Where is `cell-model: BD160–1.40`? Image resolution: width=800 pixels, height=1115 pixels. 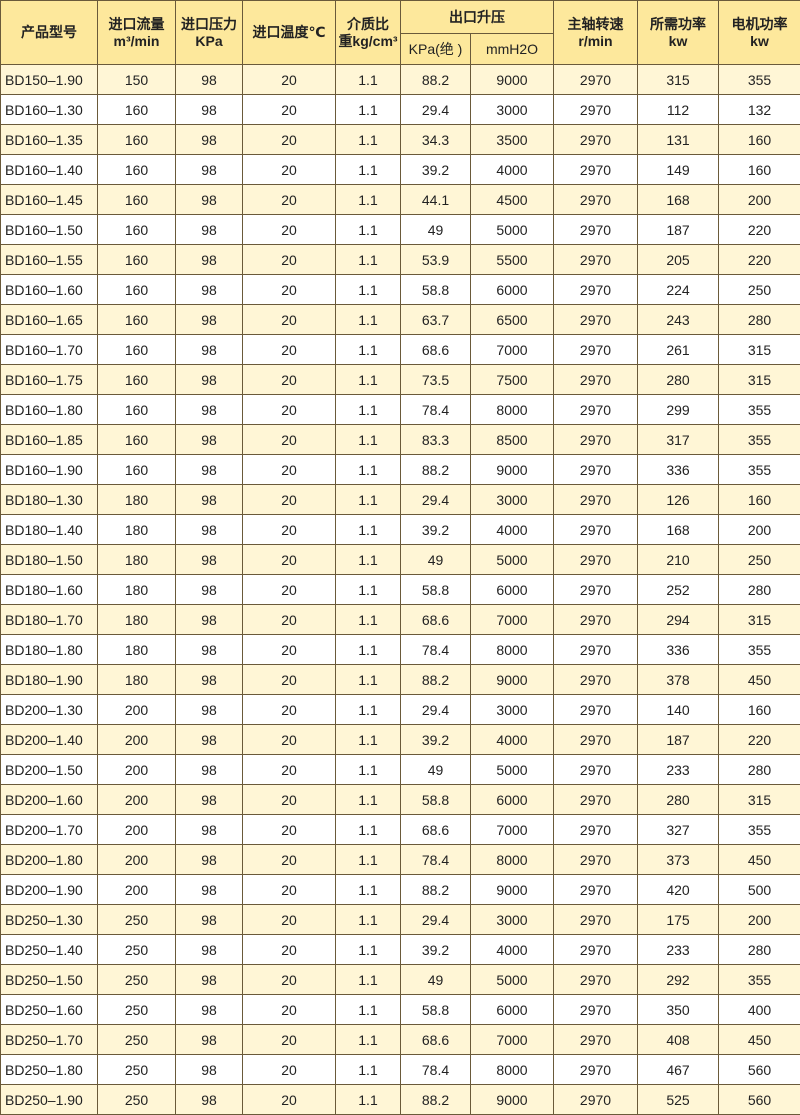 cell-model: BD160–1.40 is located at coordinates (49, 170).